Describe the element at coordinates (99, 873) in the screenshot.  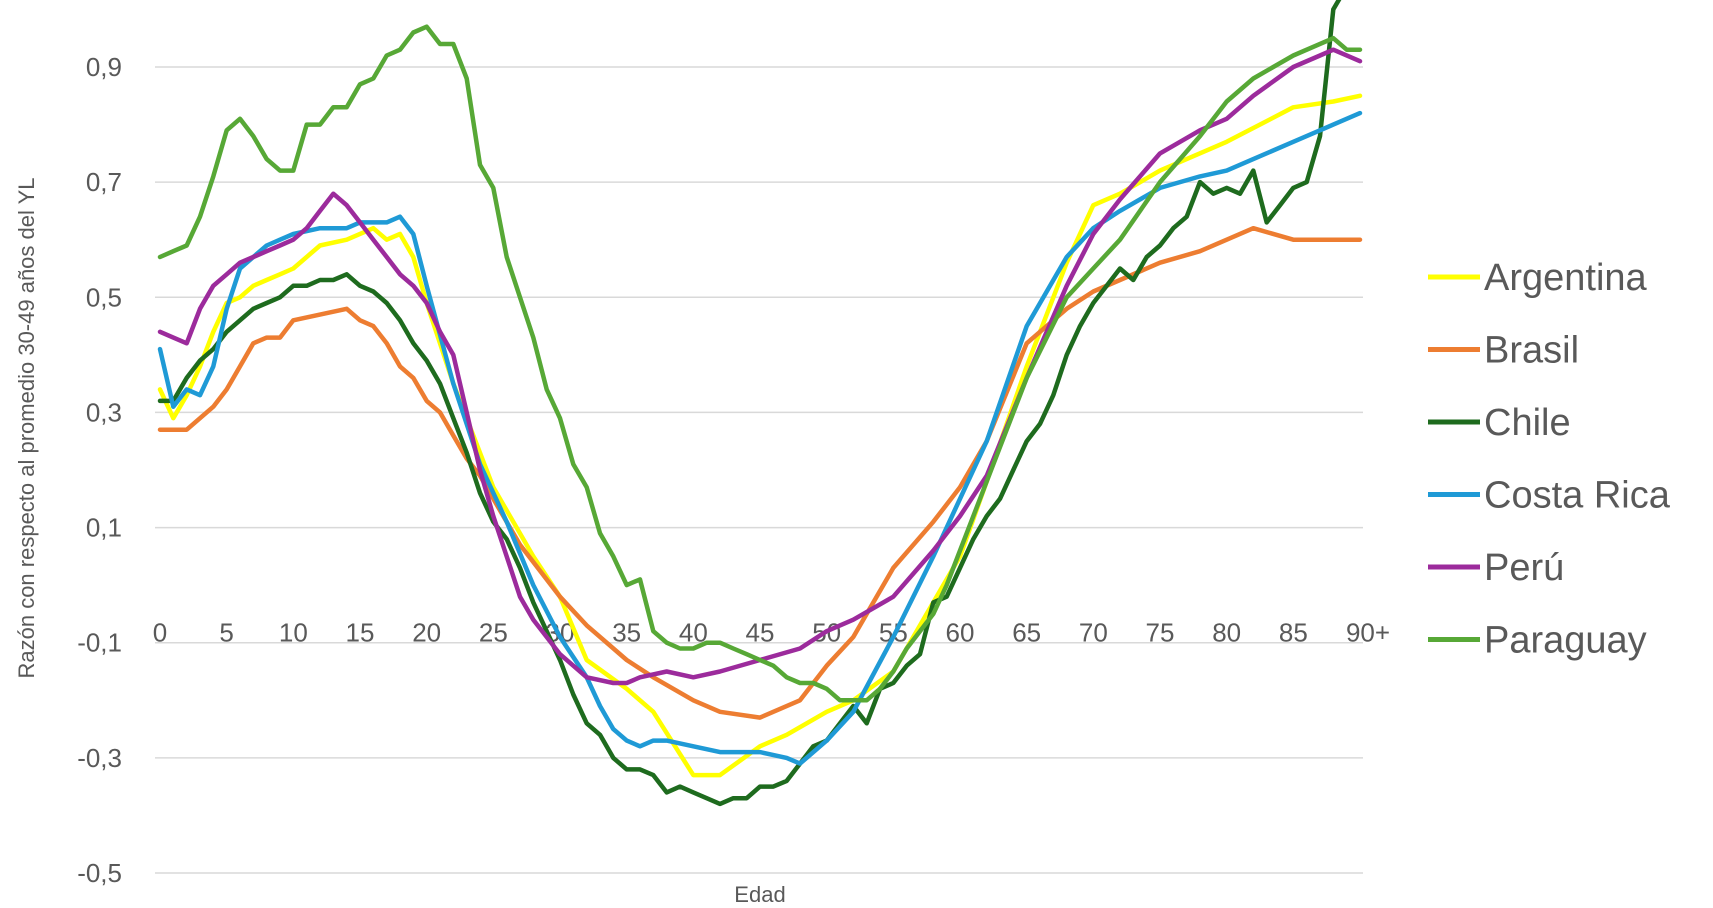
I see `y-tick-label: -0,5` at that location.